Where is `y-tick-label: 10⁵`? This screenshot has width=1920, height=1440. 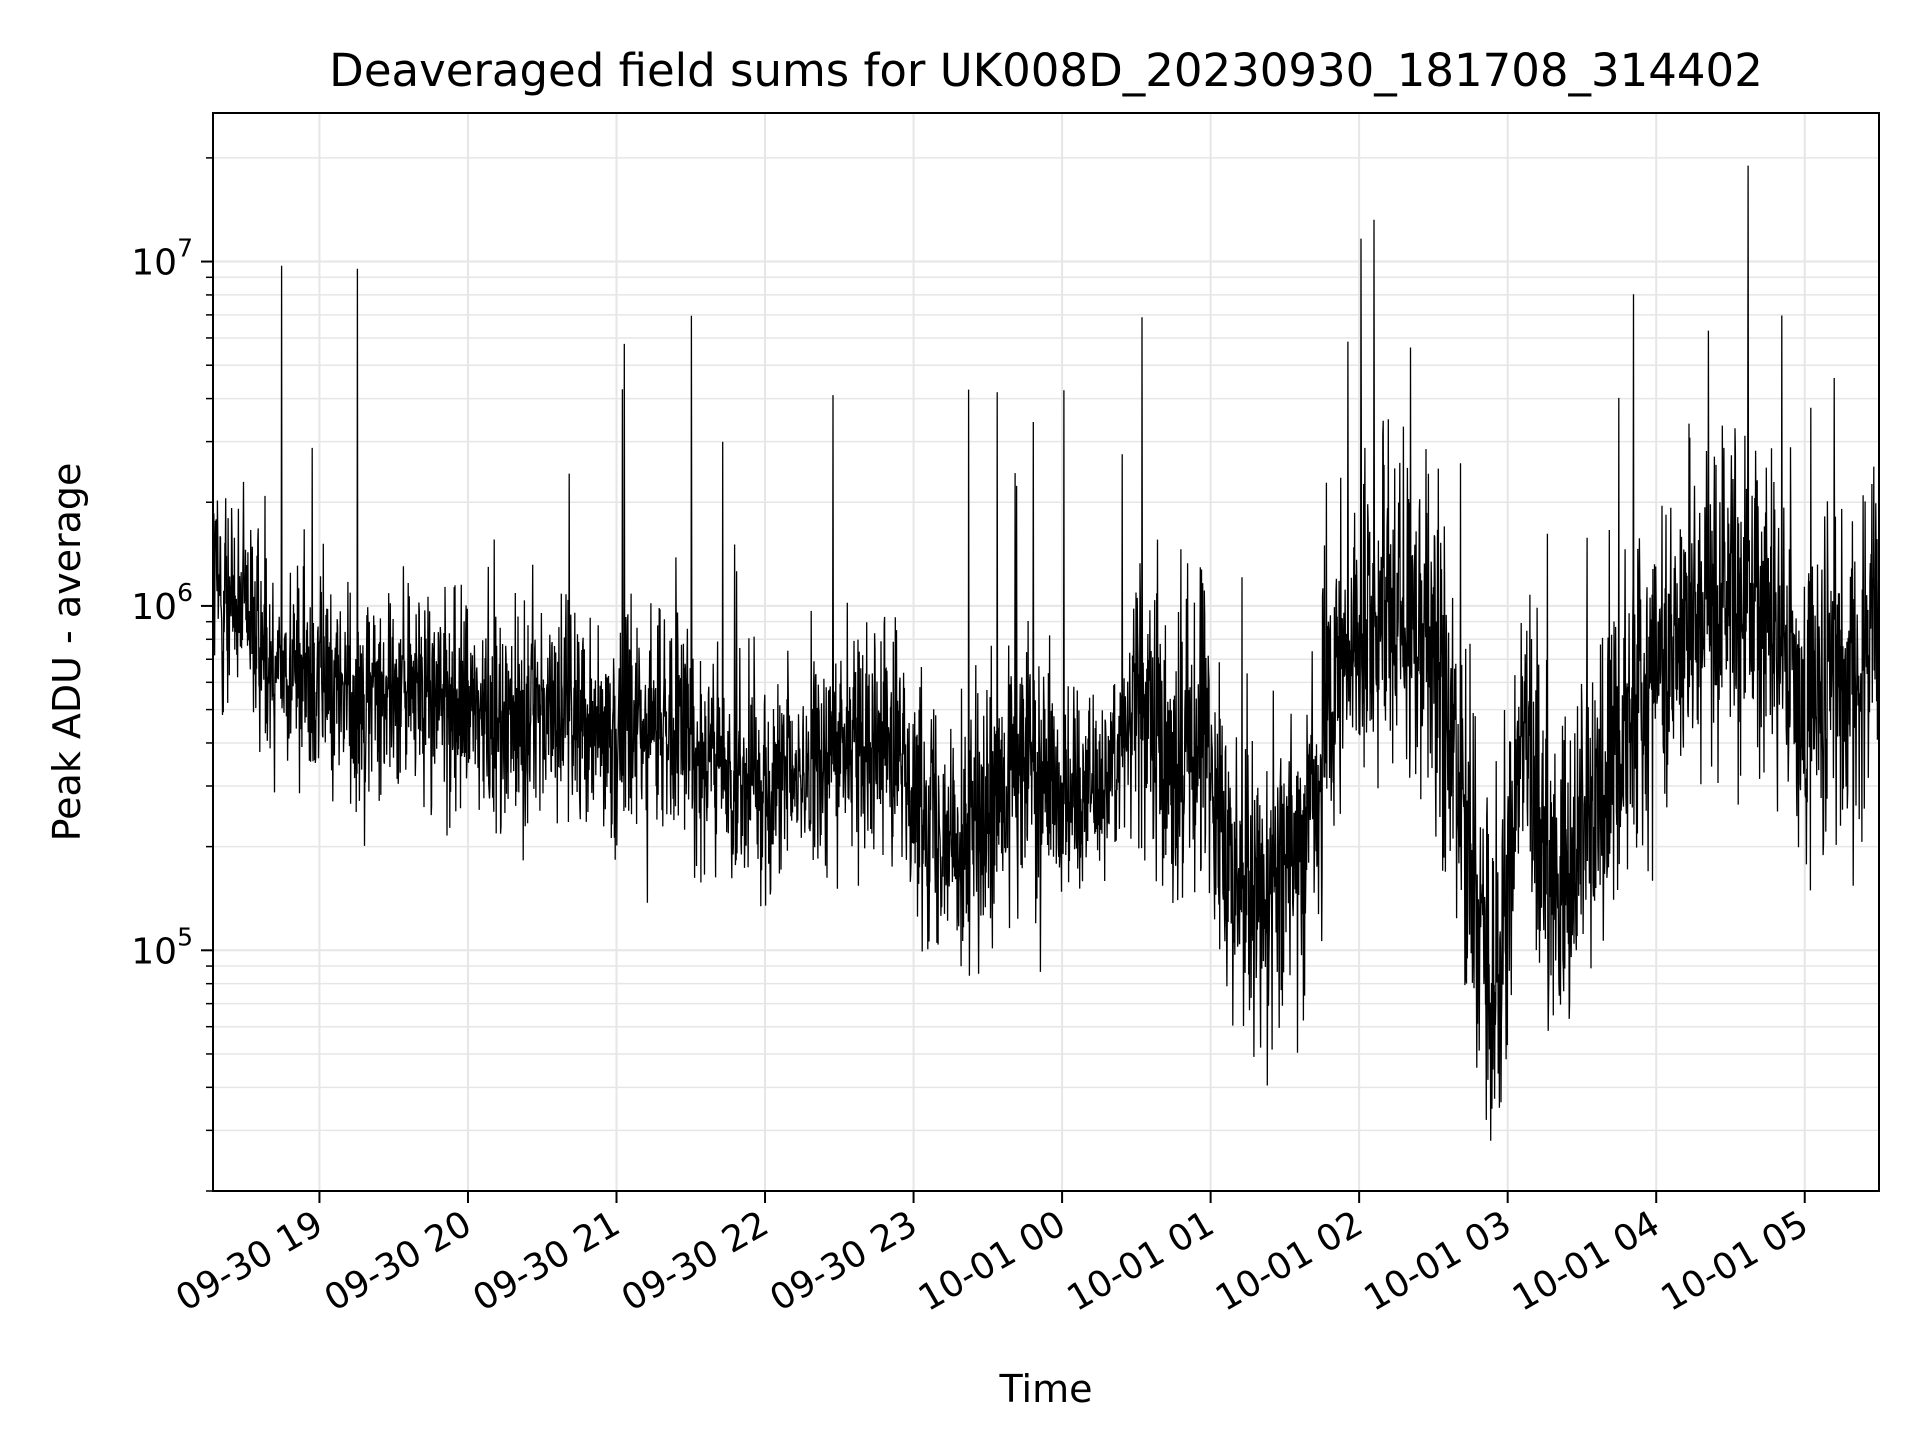 y-tick-label: 10⁵ is located at coordinates (162, 947).